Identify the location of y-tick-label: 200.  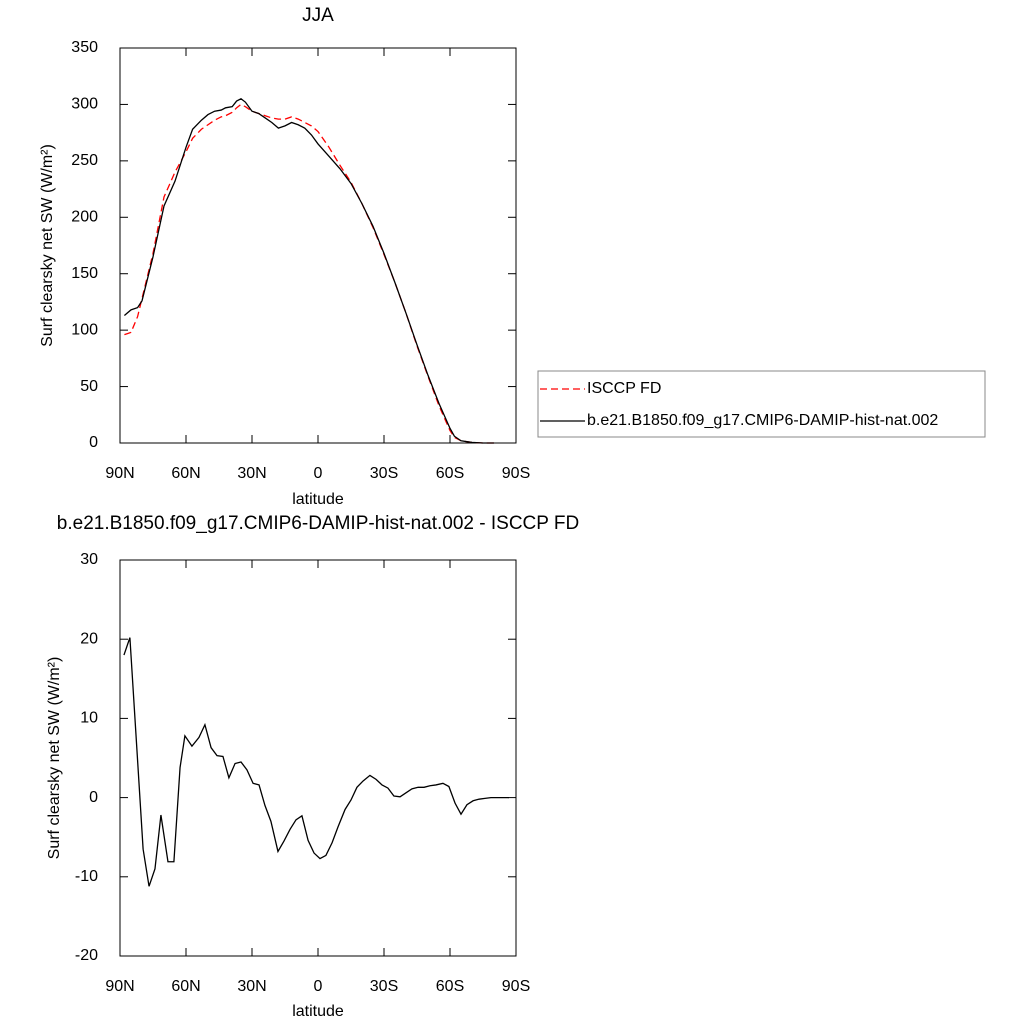
(84, 217).